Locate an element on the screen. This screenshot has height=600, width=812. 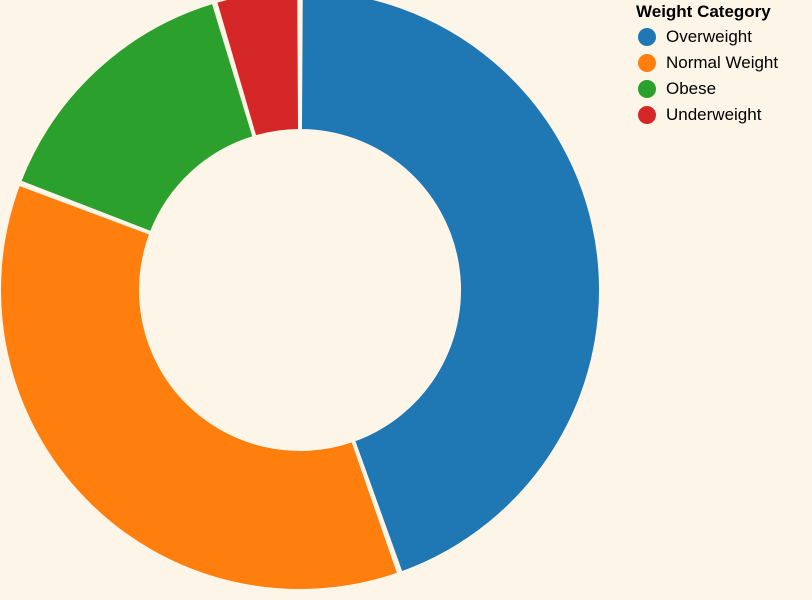
legend-item-underweight: Underweight is located at coordinates (725, 115).